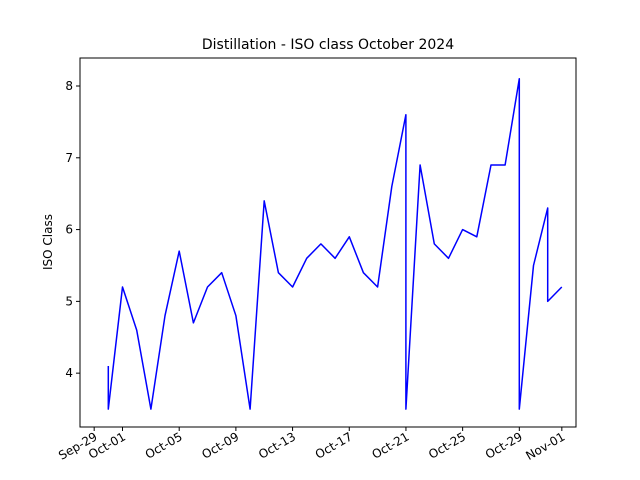 Image resolution: width=640 pixels, height=480 pixels. Describe the element at coordinates (48, 242) in the screenshot. I see `y-axis-label: ISO Class` at that location.